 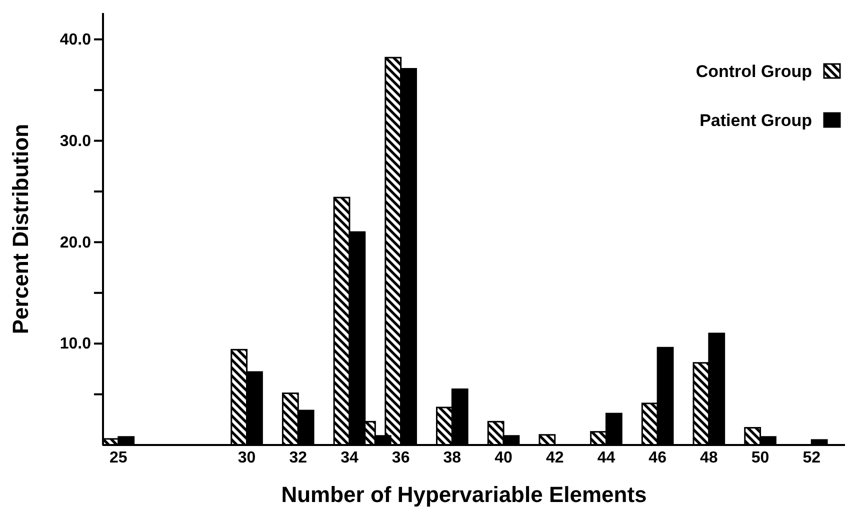 What do you see at coordinates (503, 457) in the screenshot?
I see `x-tick-label: 40` at bounding box center [503, 457].